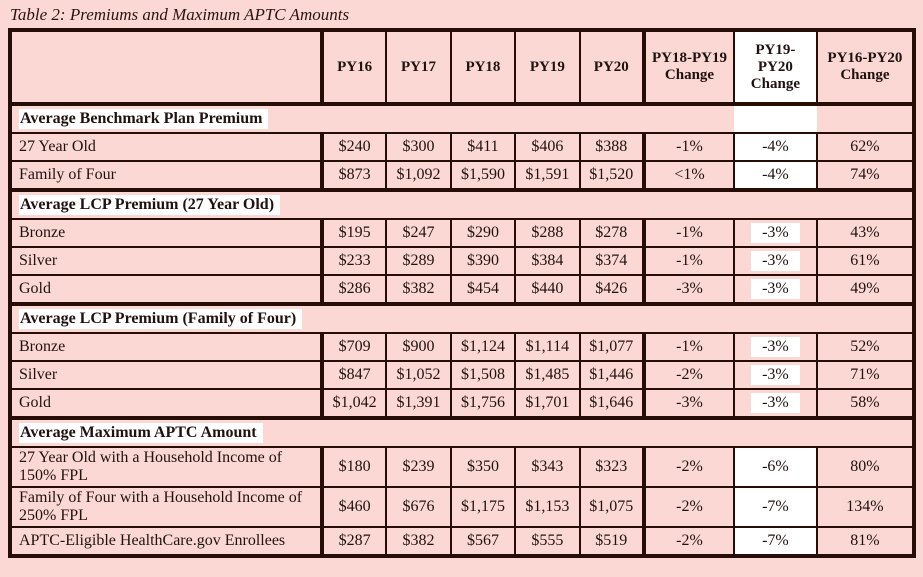  Describe the element at coordinates (166, 67) in the screenshot. I see `corner-cell` at that location.